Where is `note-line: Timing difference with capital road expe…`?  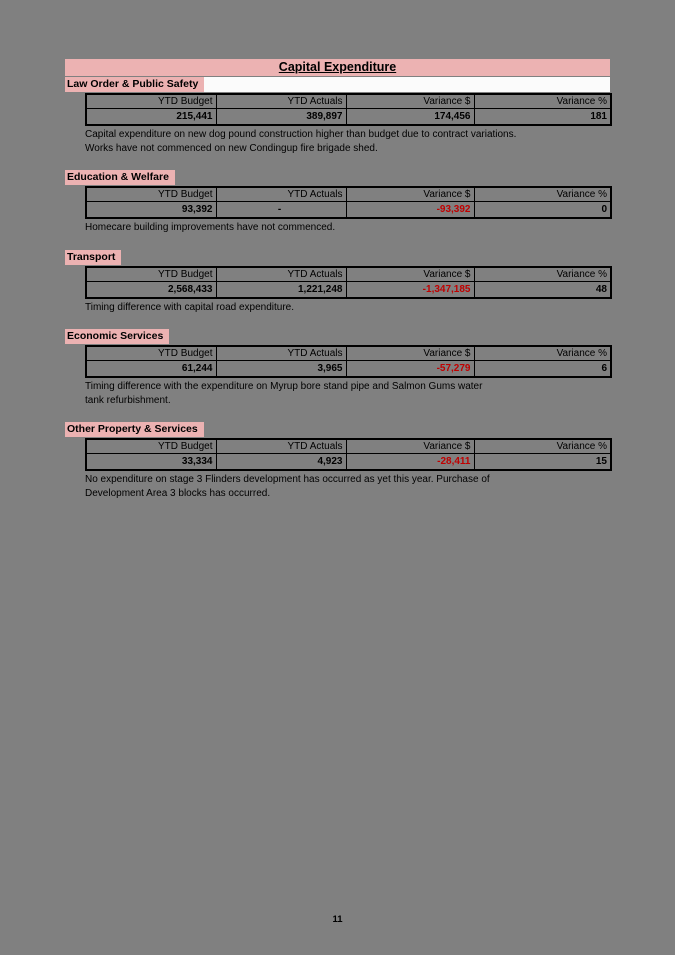
note-line: Timing difference with capital road expe… is located at coordinates (190, 307).